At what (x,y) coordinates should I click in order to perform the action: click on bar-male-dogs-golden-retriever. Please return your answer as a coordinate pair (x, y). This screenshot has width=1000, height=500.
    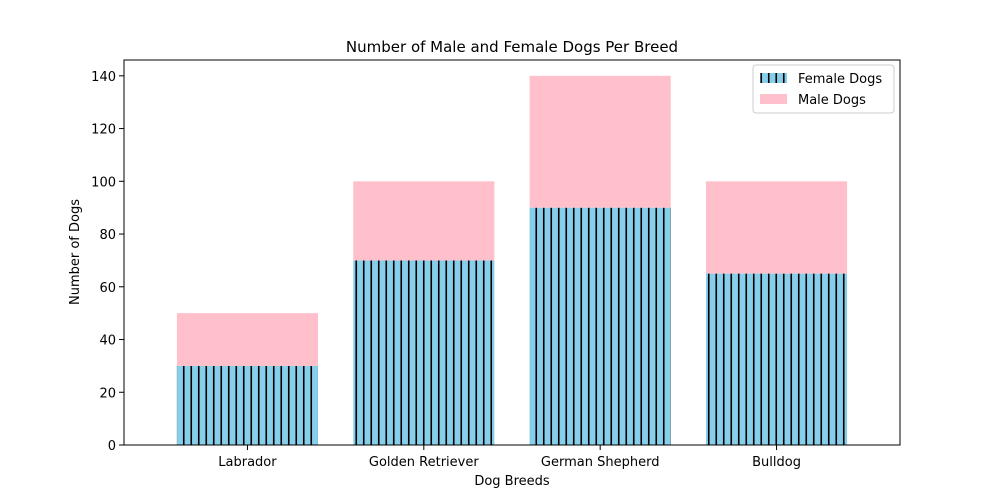
    Looking at the image, I should click on (424, 221).